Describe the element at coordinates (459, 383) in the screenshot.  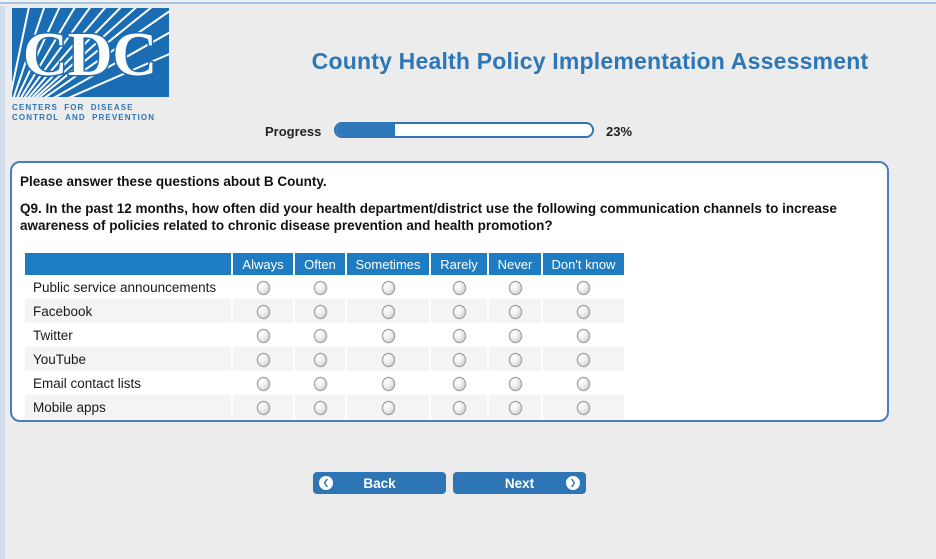
I see `radio-email-contact-lists-rarely` at that location.